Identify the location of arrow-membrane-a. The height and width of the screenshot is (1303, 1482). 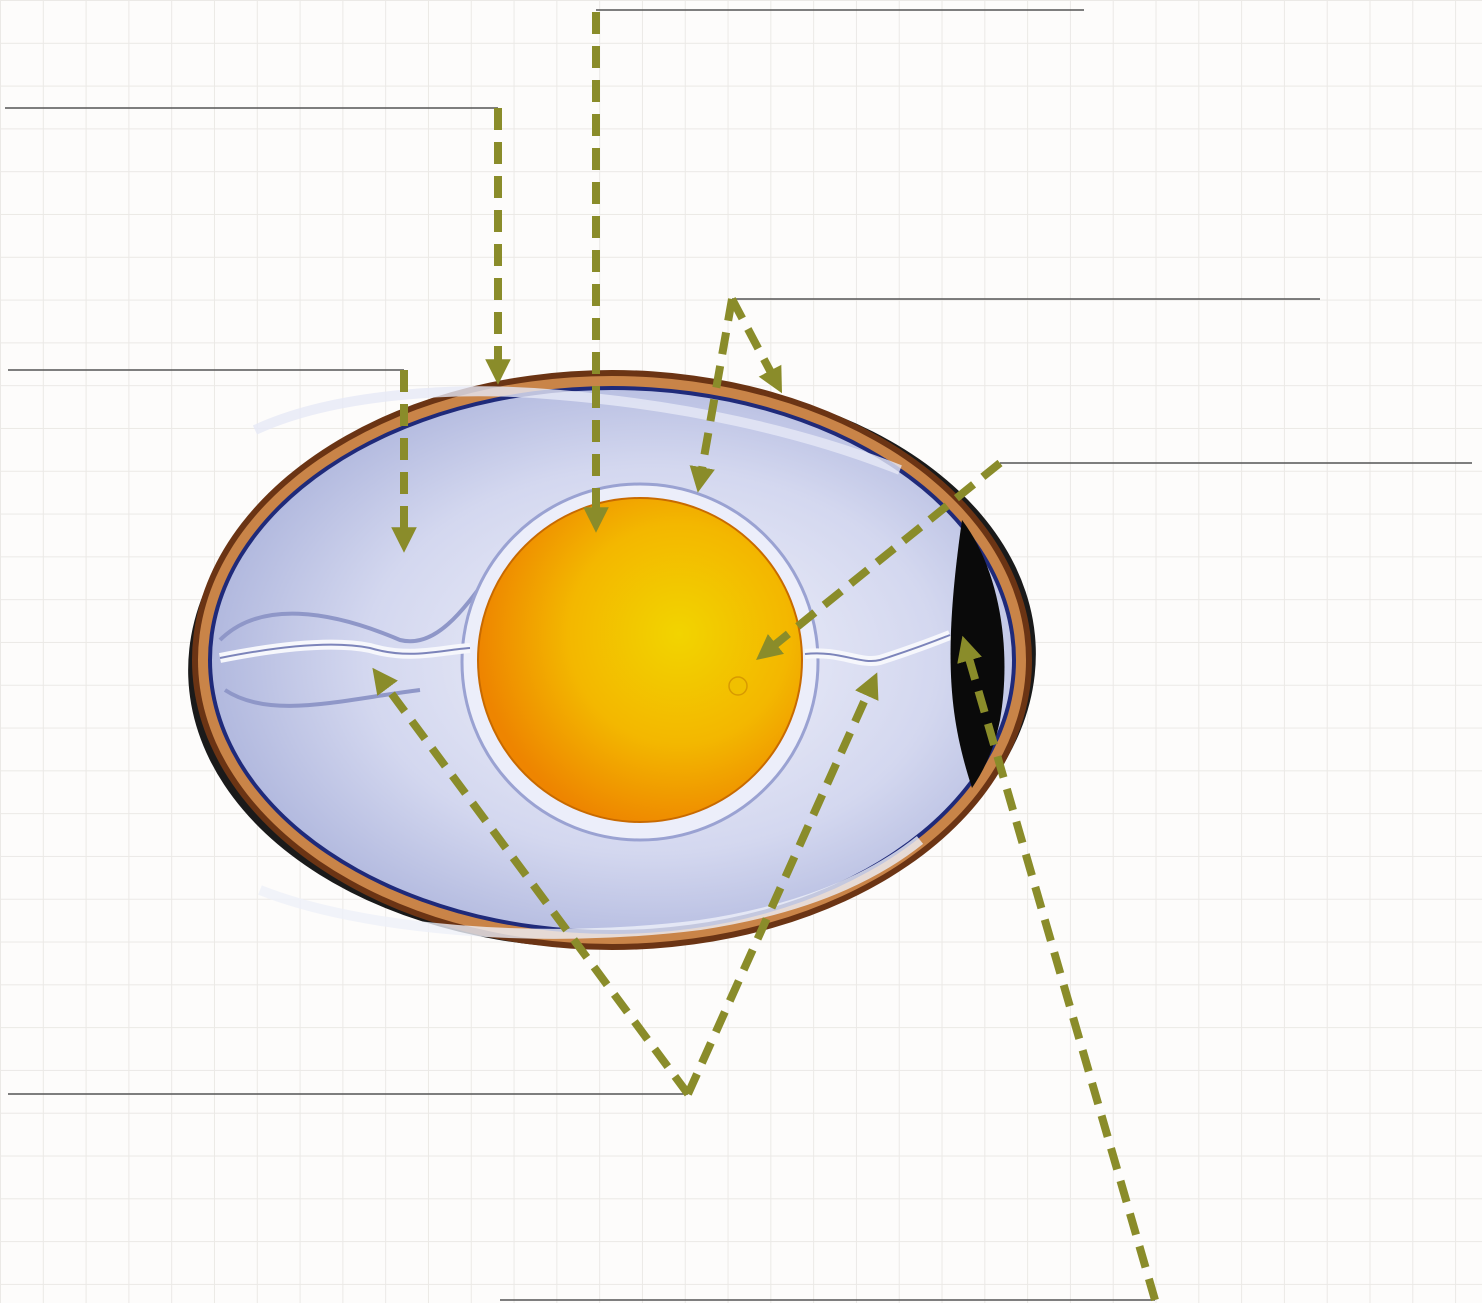
(755, 345).